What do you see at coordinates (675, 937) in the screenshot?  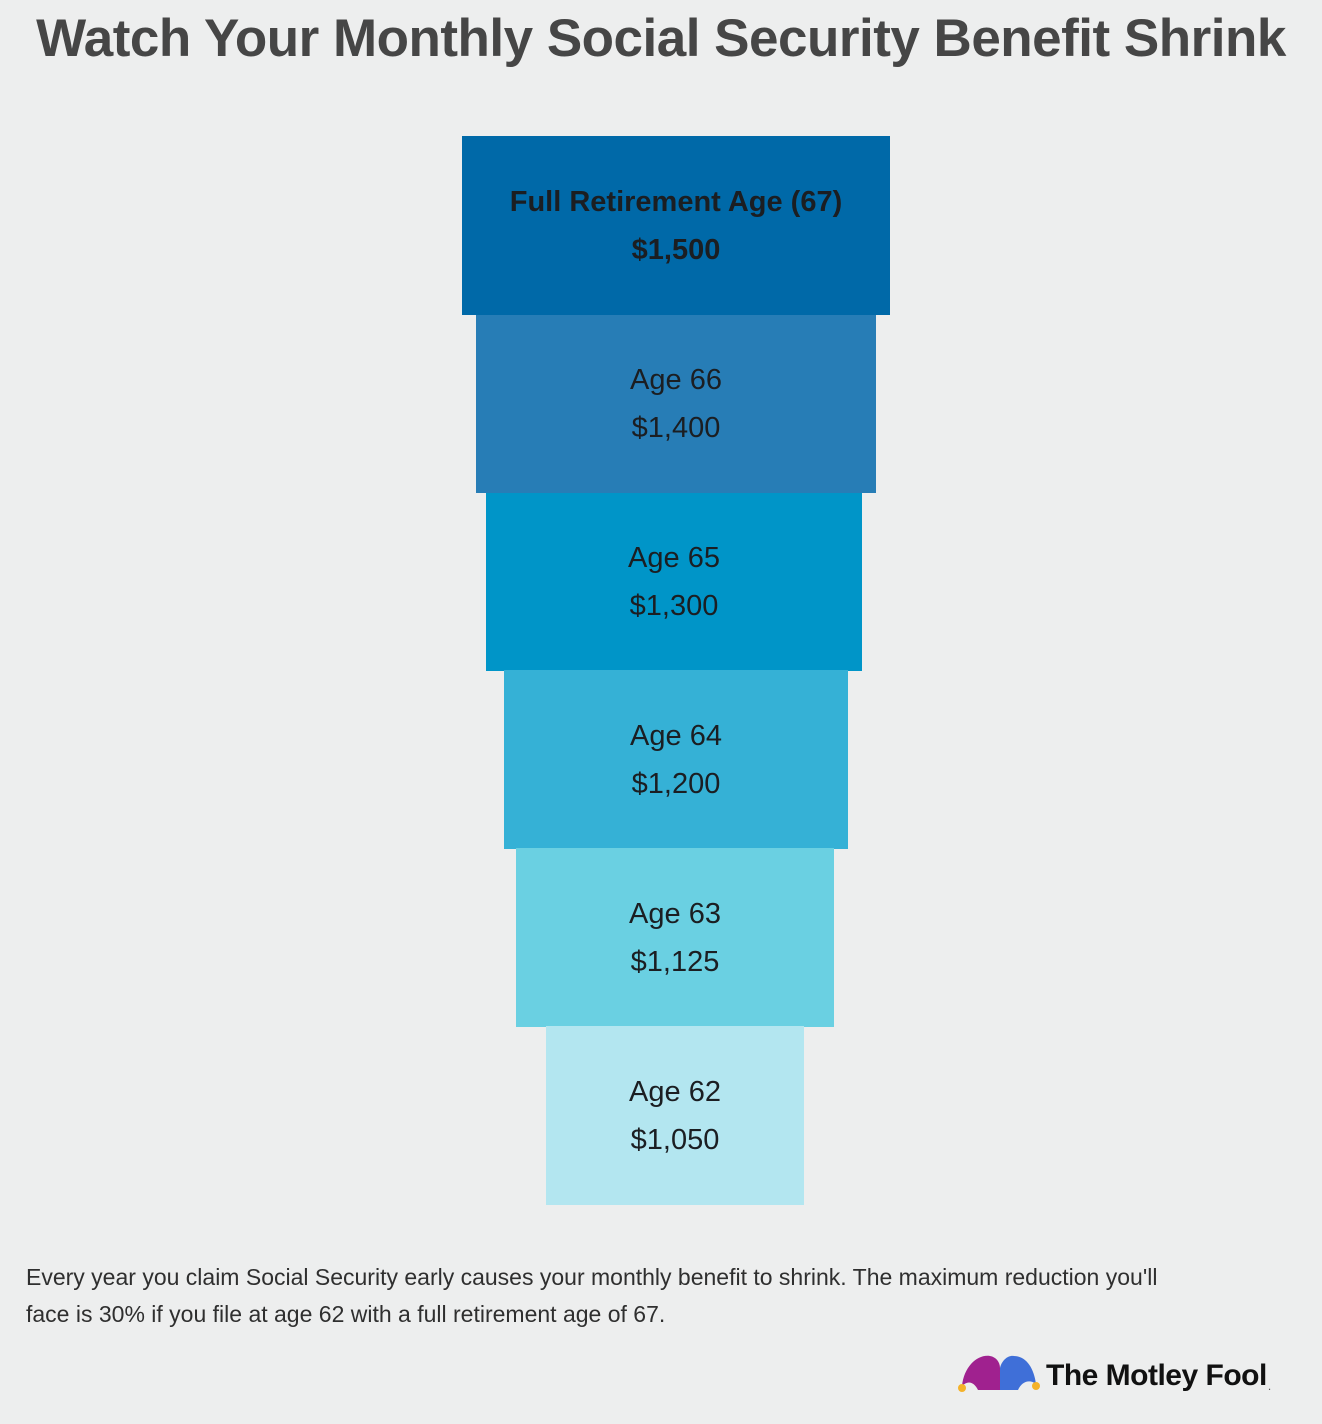 I see `funnel-bar-age-63: Age 63 $1,125` at bounding box center [675, 937].